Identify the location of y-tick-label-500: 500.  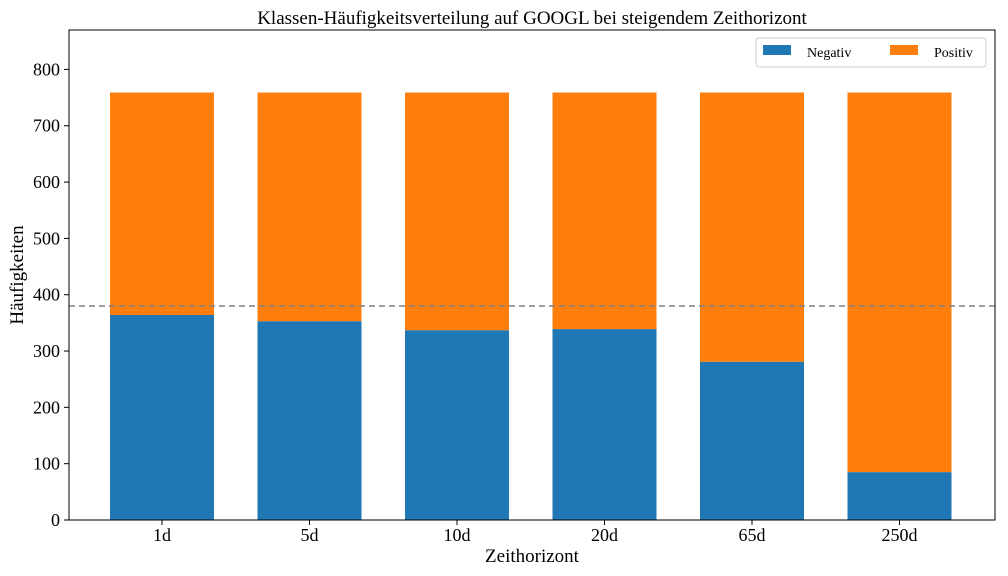
(46, 238).